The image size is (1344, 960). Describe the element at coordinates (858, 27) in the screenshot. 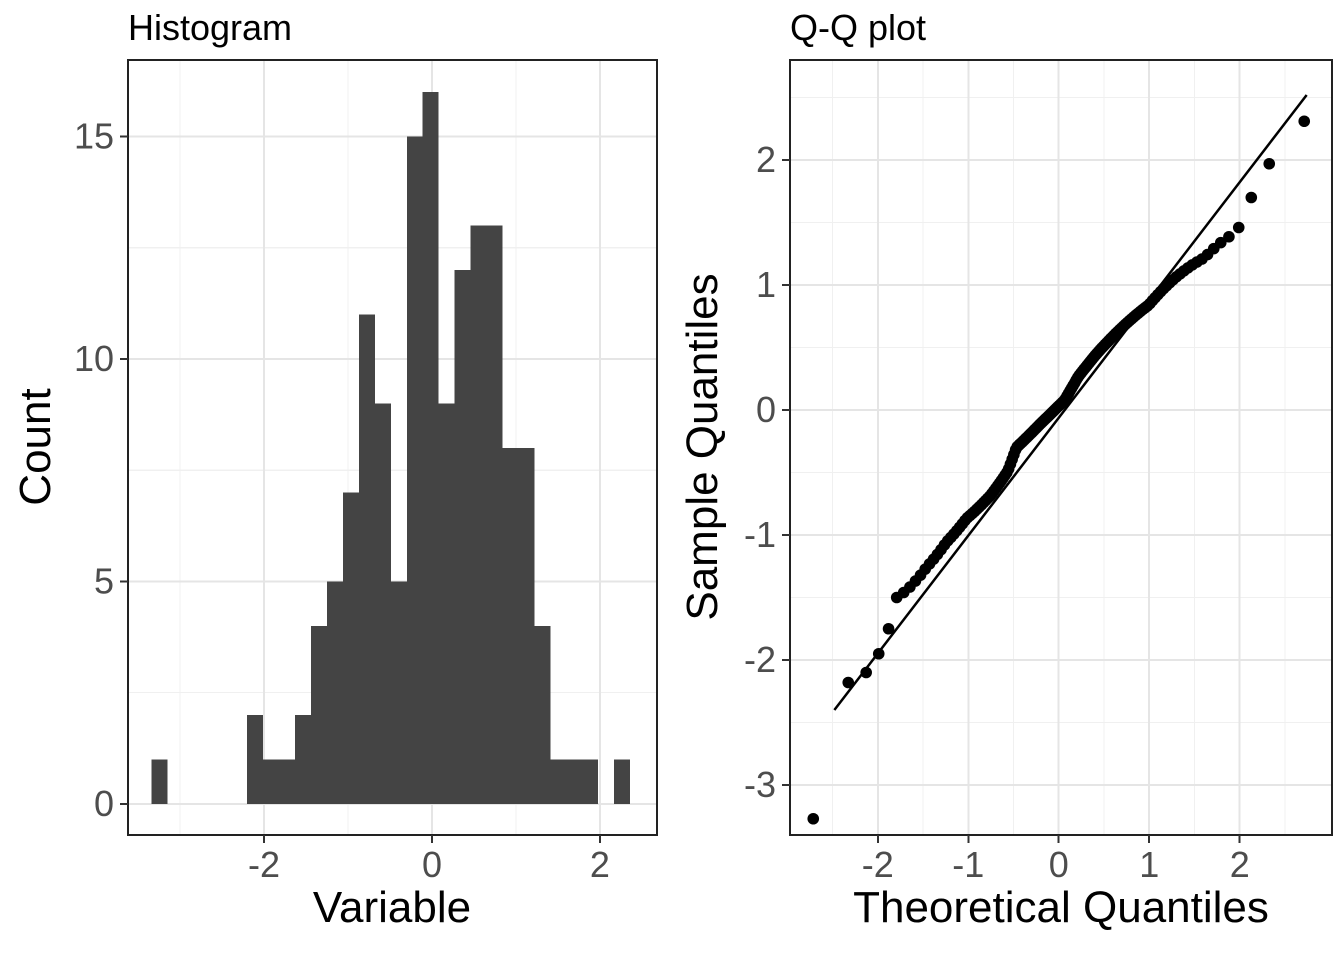

I see `qq-plot-title: Q-Q plot` at that location.